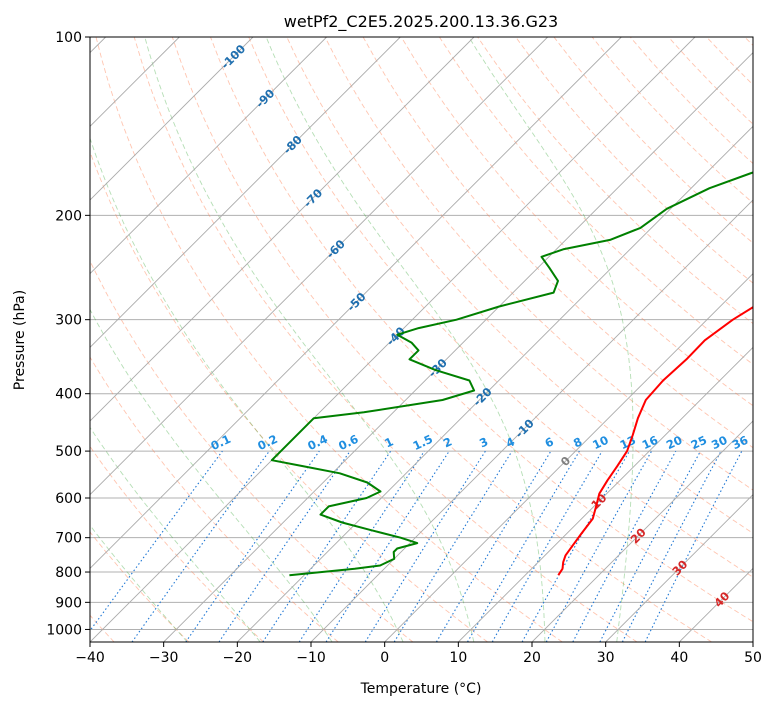 Image resolution: width=775 pixels, height=708 pixels. Describe the element at coordinates (753, 658) in the screenshot. I see `x-tick-label: 50` at that location.